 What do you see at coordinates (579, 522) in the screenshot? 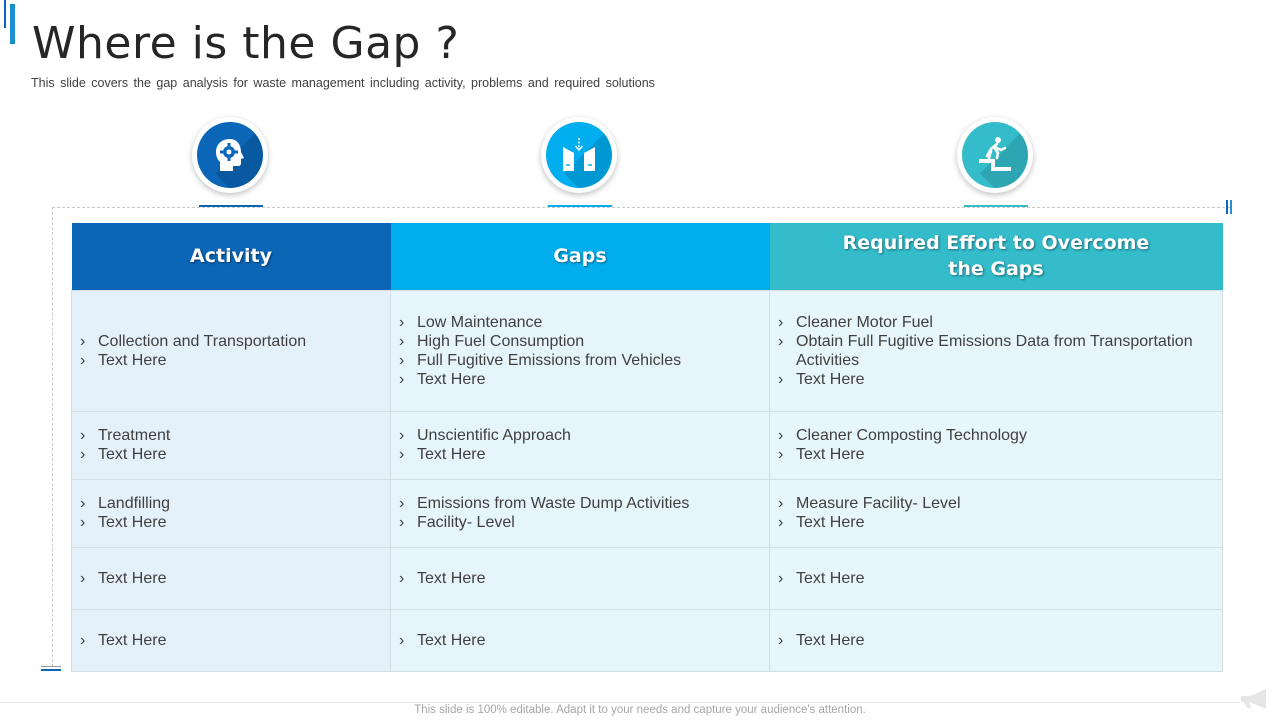
I see `list-item: Facility- Level` at bounding box center [579, 522].